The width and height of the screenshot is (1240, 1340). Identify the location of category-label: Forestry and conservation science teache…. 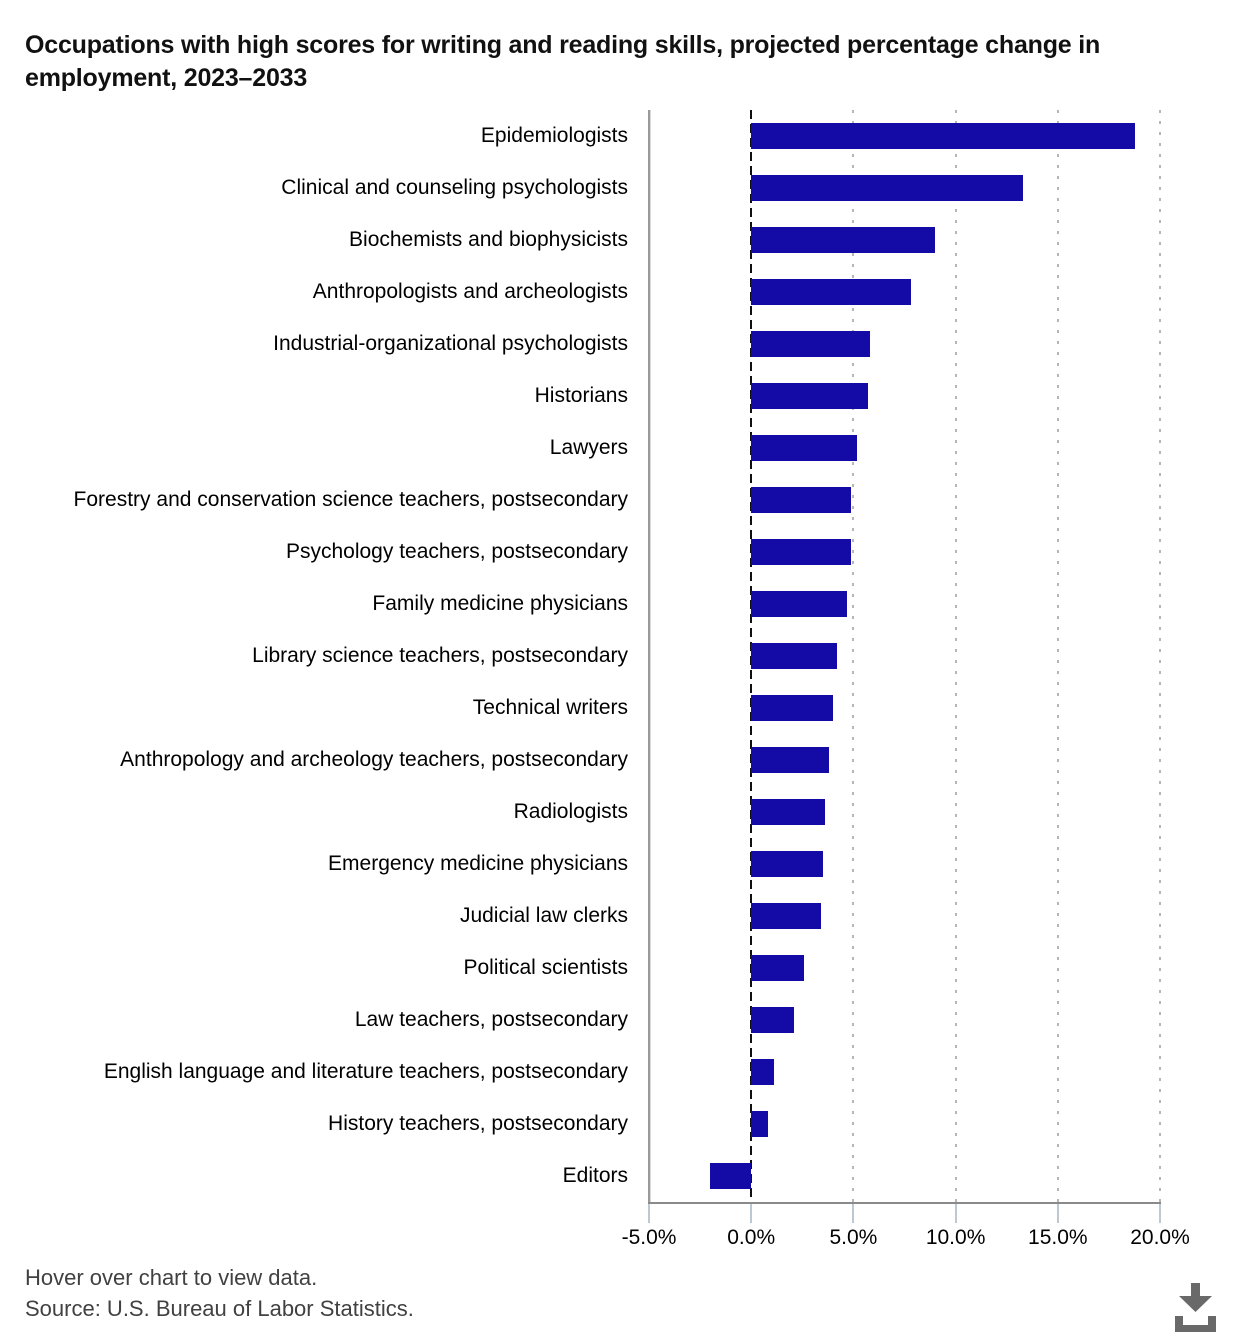
(350, 499).